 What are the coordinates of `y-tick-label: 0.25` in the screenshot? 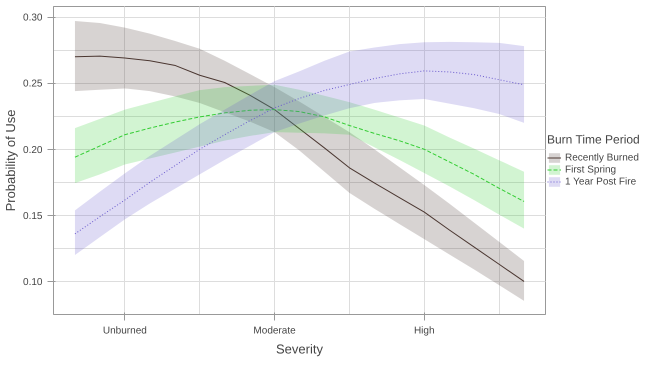 It's located at (33, 84).